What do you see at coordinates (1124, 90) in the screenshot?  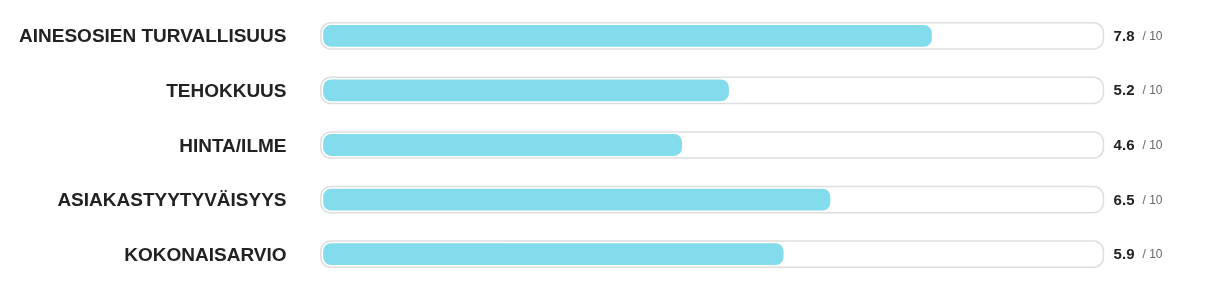 I see `data-label: 5.2` at bounding box center [1124, 90].